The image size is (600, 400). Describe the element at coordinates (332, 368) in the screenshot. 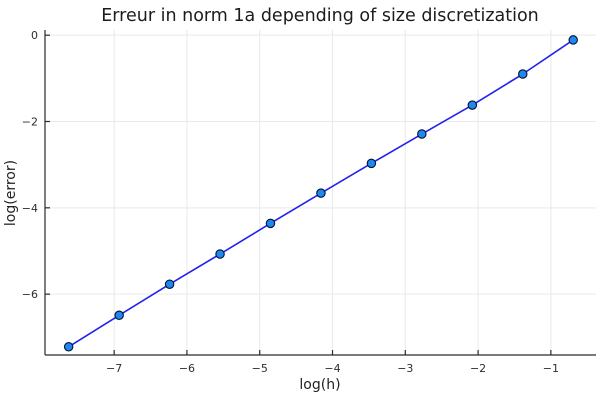

I see `x-tick-label: −4` at that location.